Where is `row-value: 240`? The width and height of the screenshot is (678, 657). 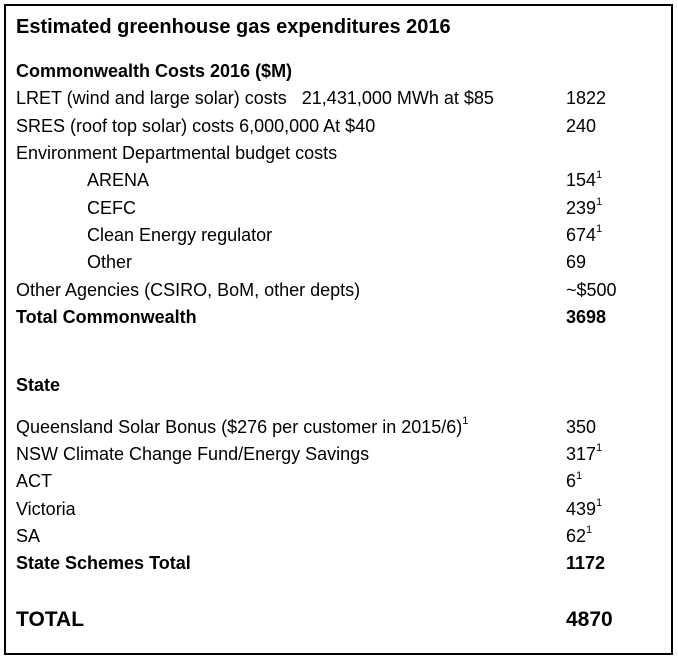 row-value: 240 is located at coordinates (614, 126).